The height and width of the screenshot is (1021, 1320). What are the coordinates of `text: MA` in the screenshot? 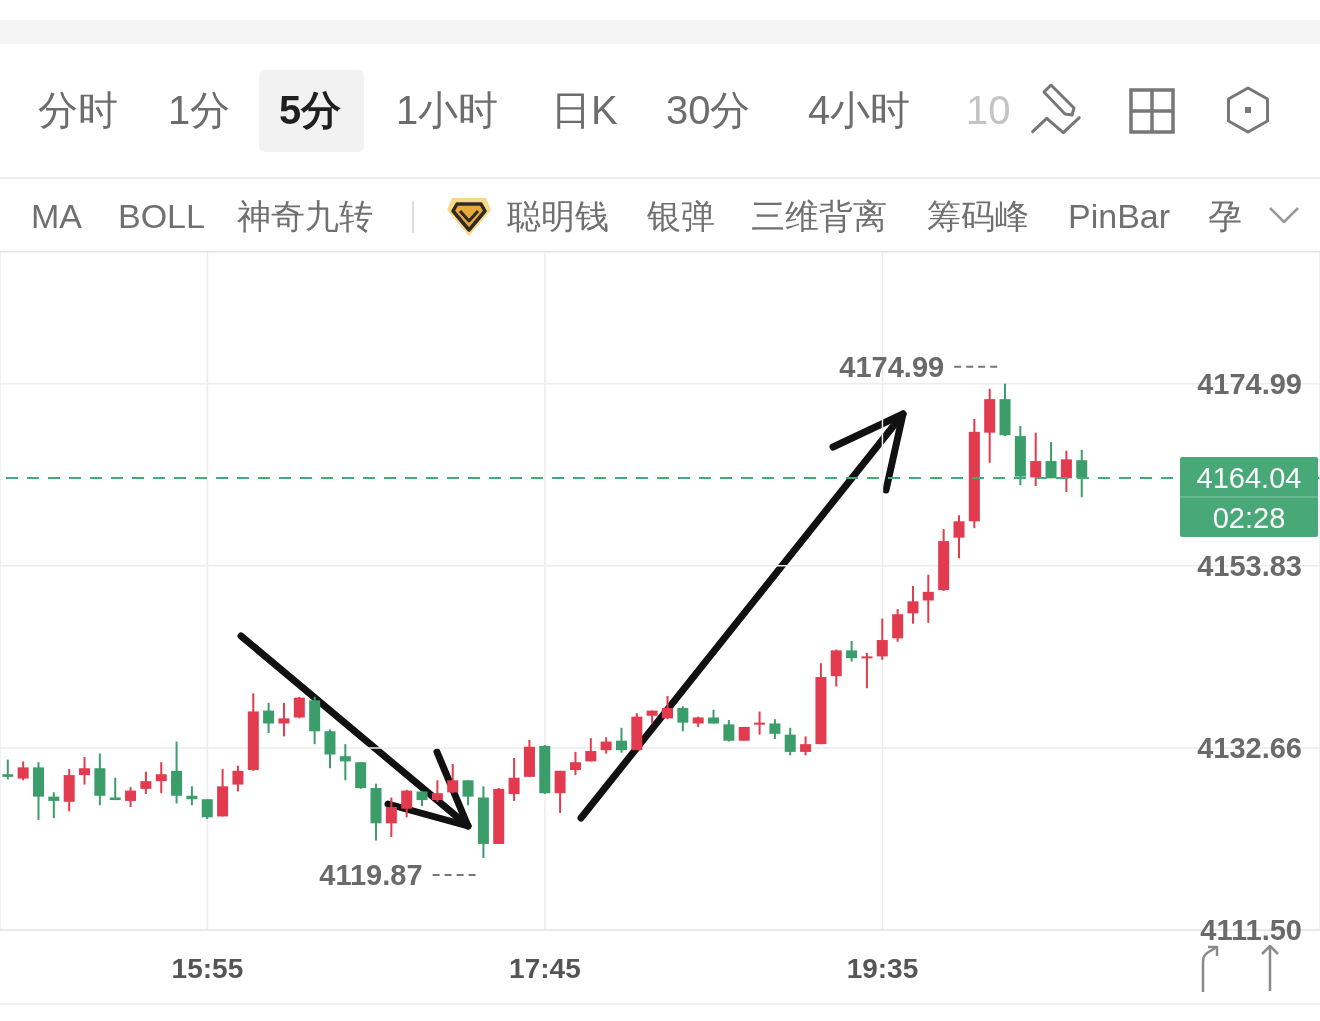 It's located at (56, 217).